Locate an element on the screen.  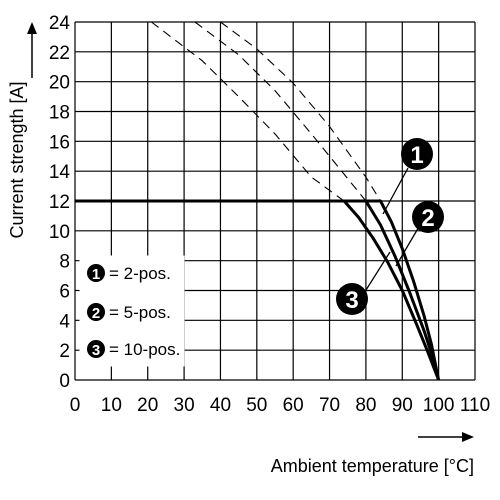
y-tick-label: 20 is located at coordinates (59, 83).